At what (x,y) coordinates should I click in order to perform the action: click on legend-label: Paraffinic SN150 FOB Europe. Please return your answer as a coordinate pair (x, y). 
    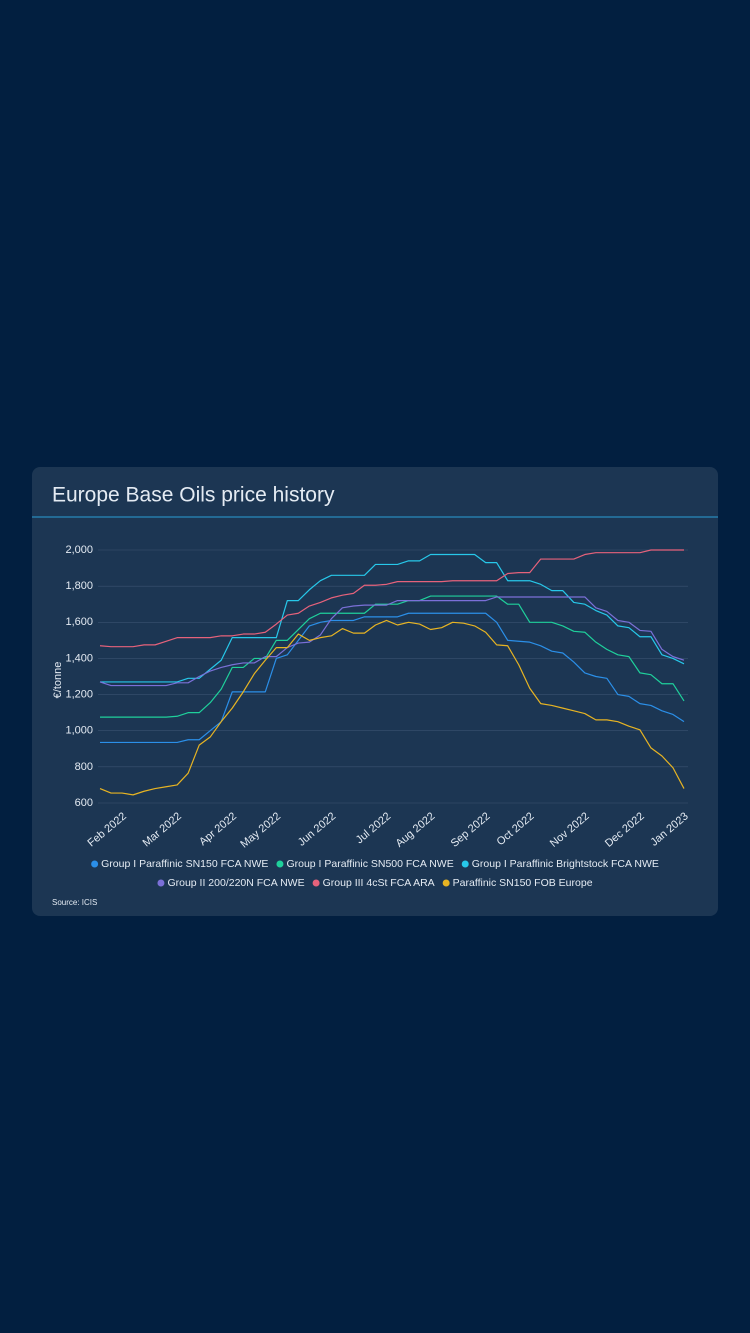
    Looking at the image, I should click on (523, 883).